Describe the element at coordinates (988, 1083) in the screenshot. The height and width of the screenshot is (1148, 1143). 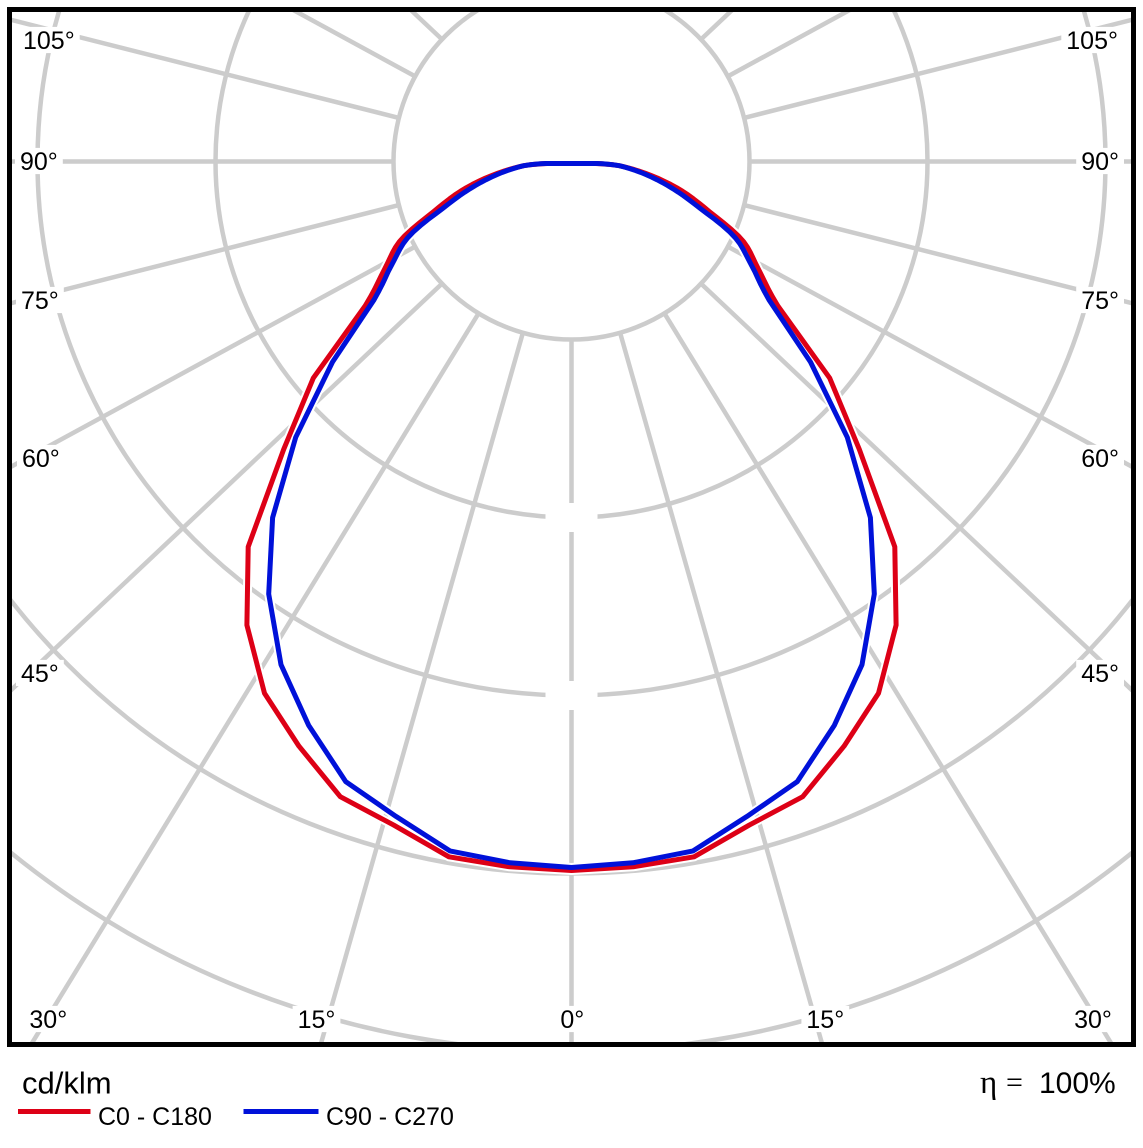
I see `svg-text: η` at that location.